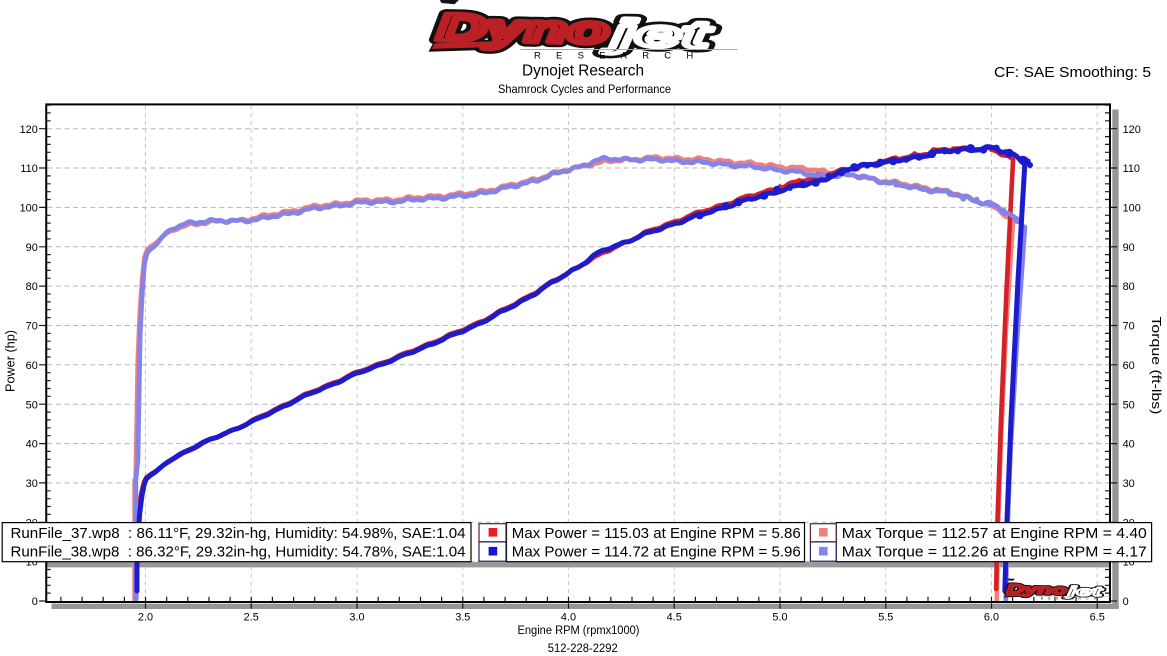 The width and height of the screenshot is (1167, 656). Describe the element at coordinates (885, 617) in the screenshot. I see `svg-text: 5.5` at that location.